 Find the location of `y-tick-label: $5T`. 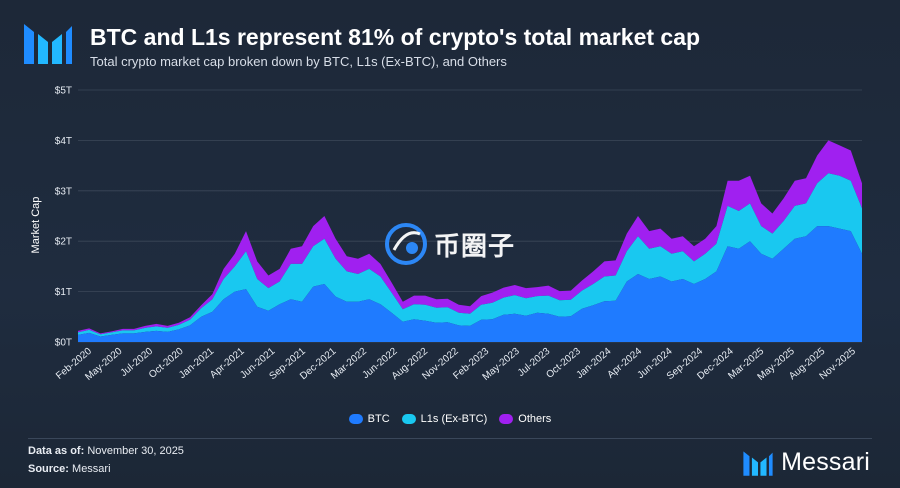

y-tick-label: $5T is located at coordinates (63, 91).